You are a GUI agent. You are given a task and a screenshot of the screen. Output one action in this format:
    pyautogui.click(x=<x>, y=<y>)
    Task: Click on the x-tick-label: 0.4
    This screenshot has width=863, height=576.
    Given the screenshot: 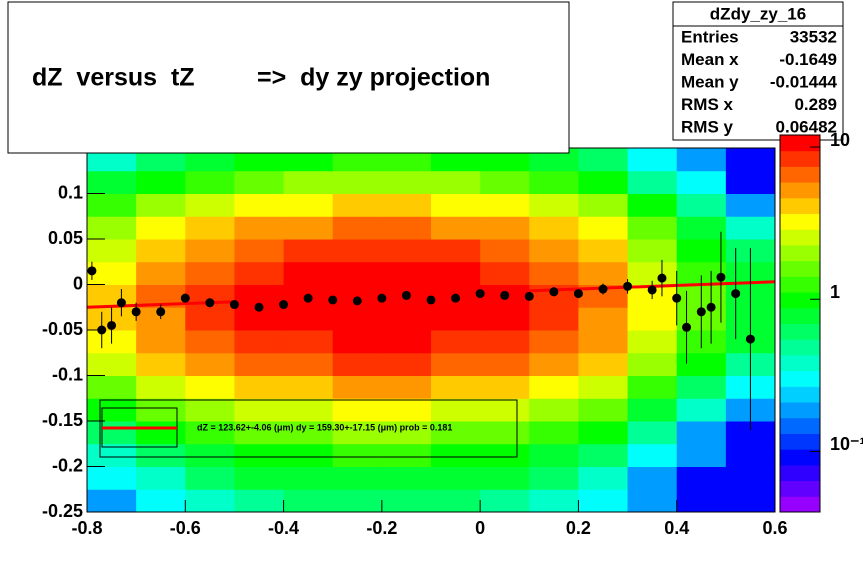 What is the action you would take?
    pyautogui.click(x=676, y=528)
    